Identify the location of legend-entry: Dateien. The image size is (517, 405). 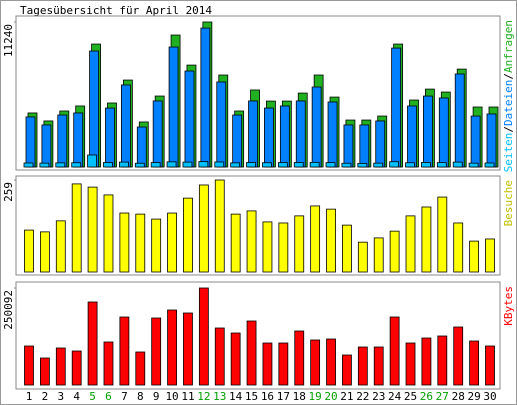
(508, 103).